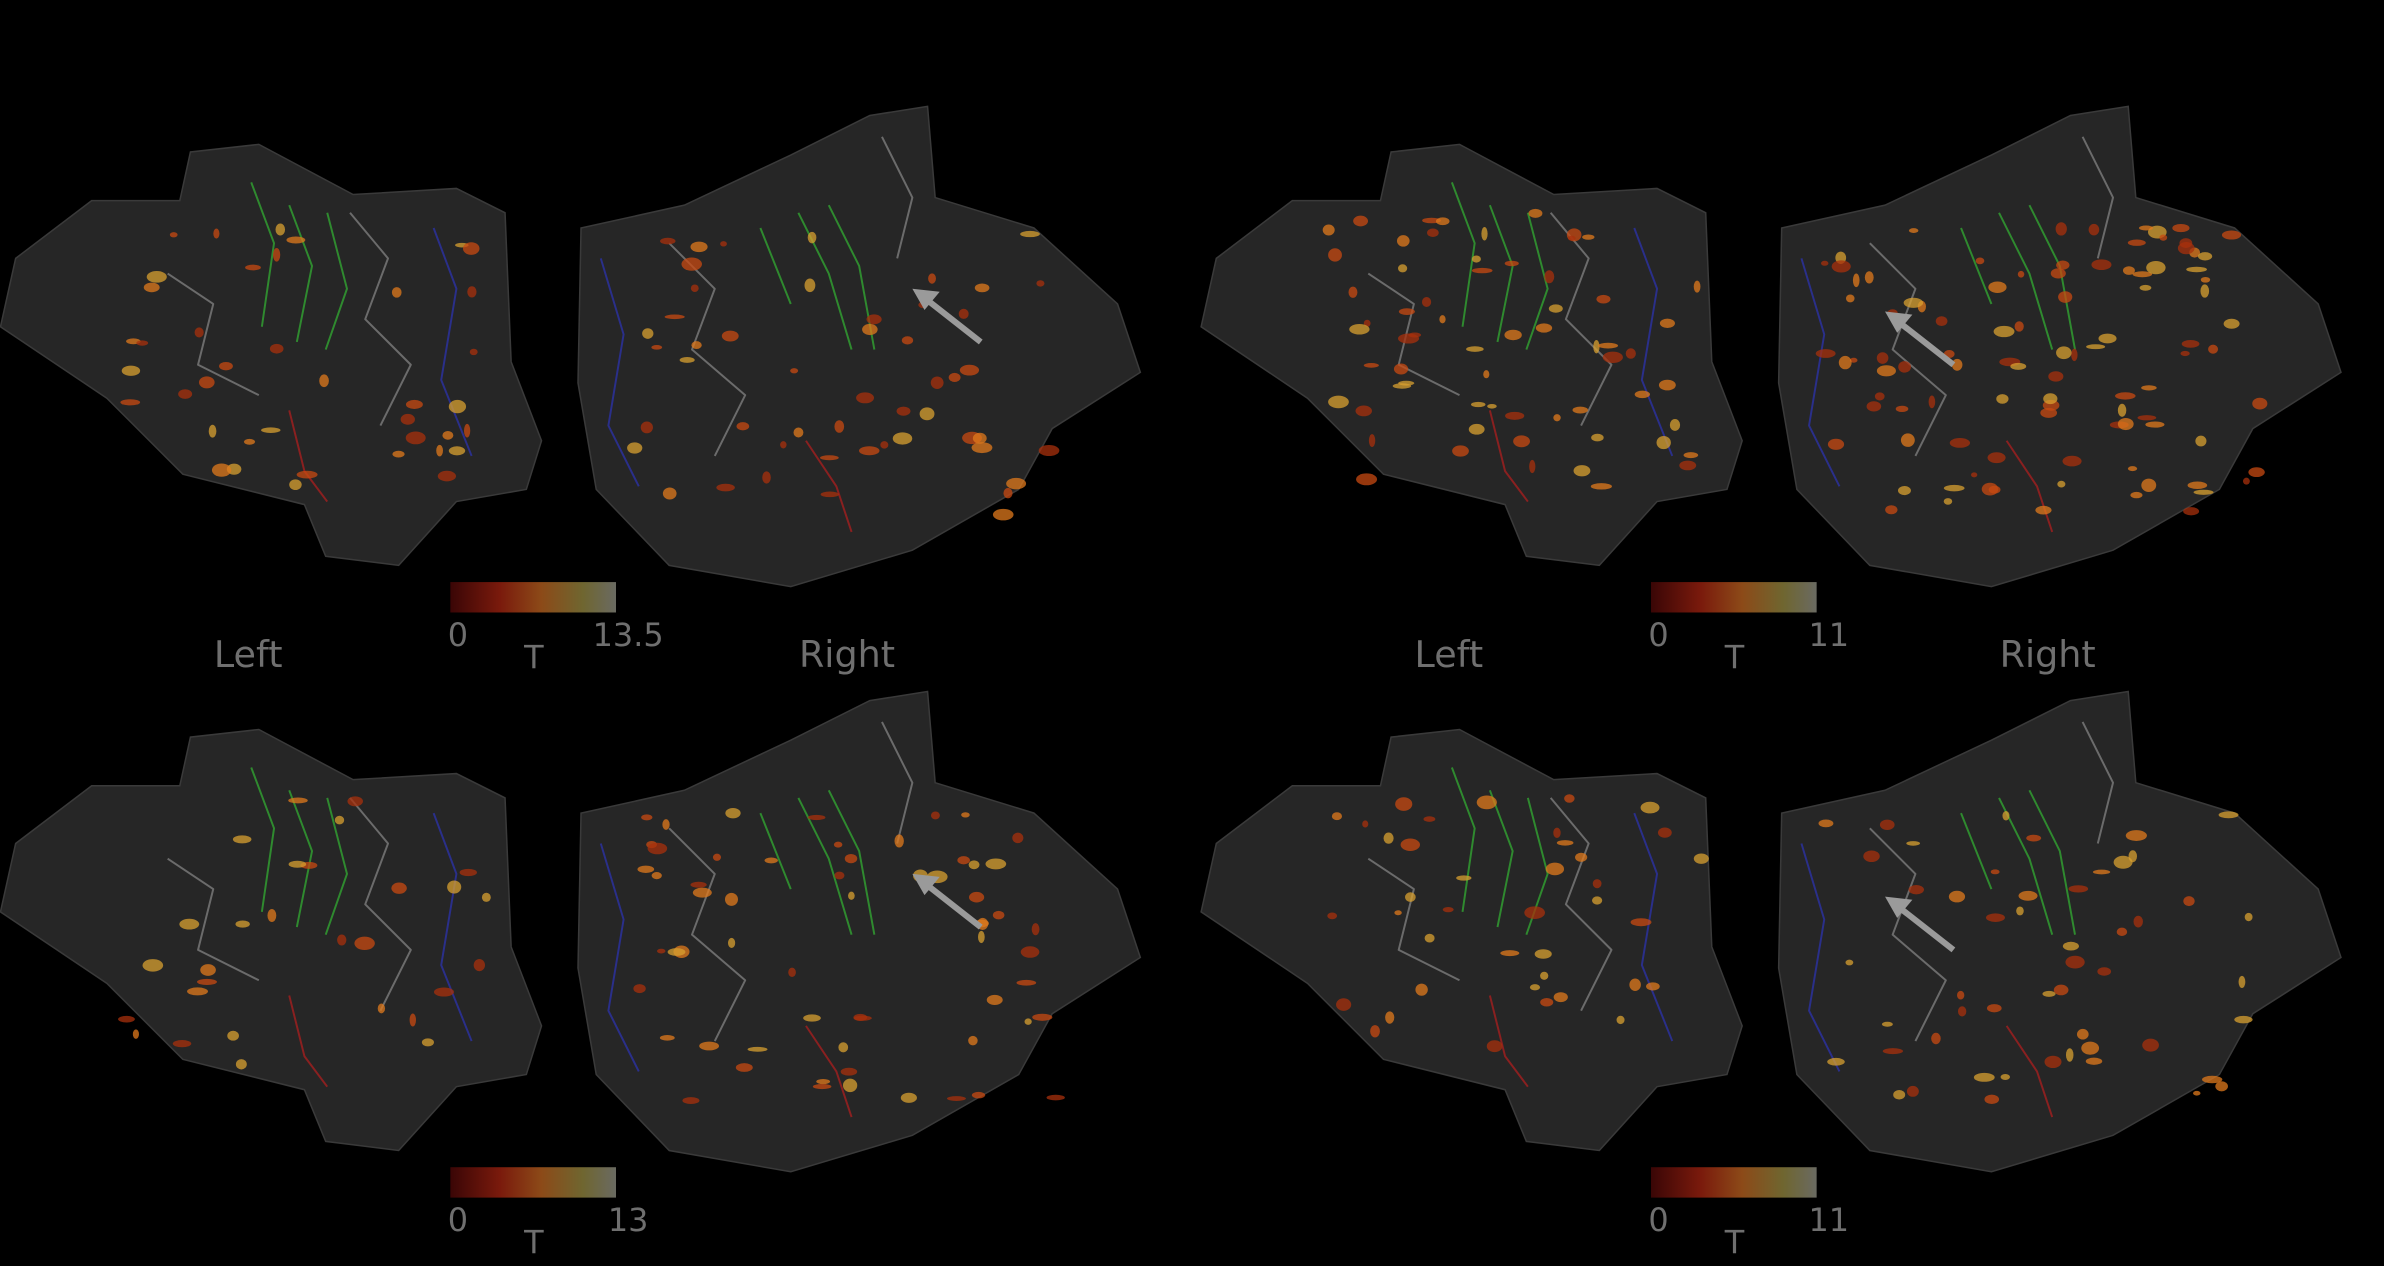 Image resolution: width=2384 pixels, height=1266 pixels. I want to click on colorbar-tick-label: 0, so click(458, 1220).